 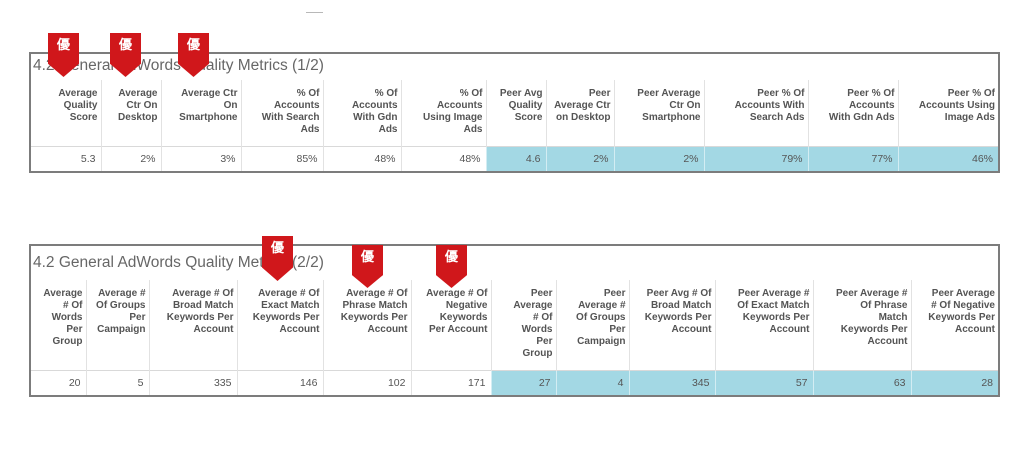 I want to click on value-average-words-per-group: 20, so click(x=58, y=382).